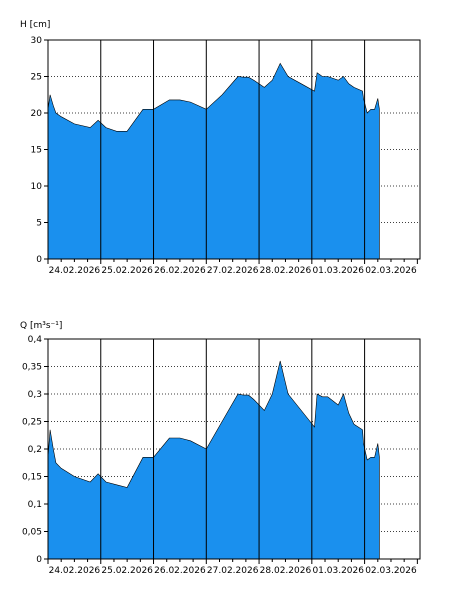 The width and height of the screenshot is (450, 600). I want to click on y-tick-label: 0,2, so click(35, 450).